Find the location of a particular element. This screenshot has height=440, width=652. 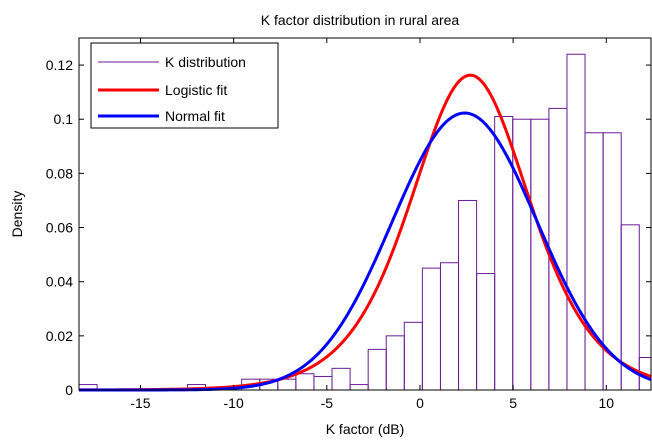

x-axis-label: K factor (dB) is located at coordinates (365, 429).